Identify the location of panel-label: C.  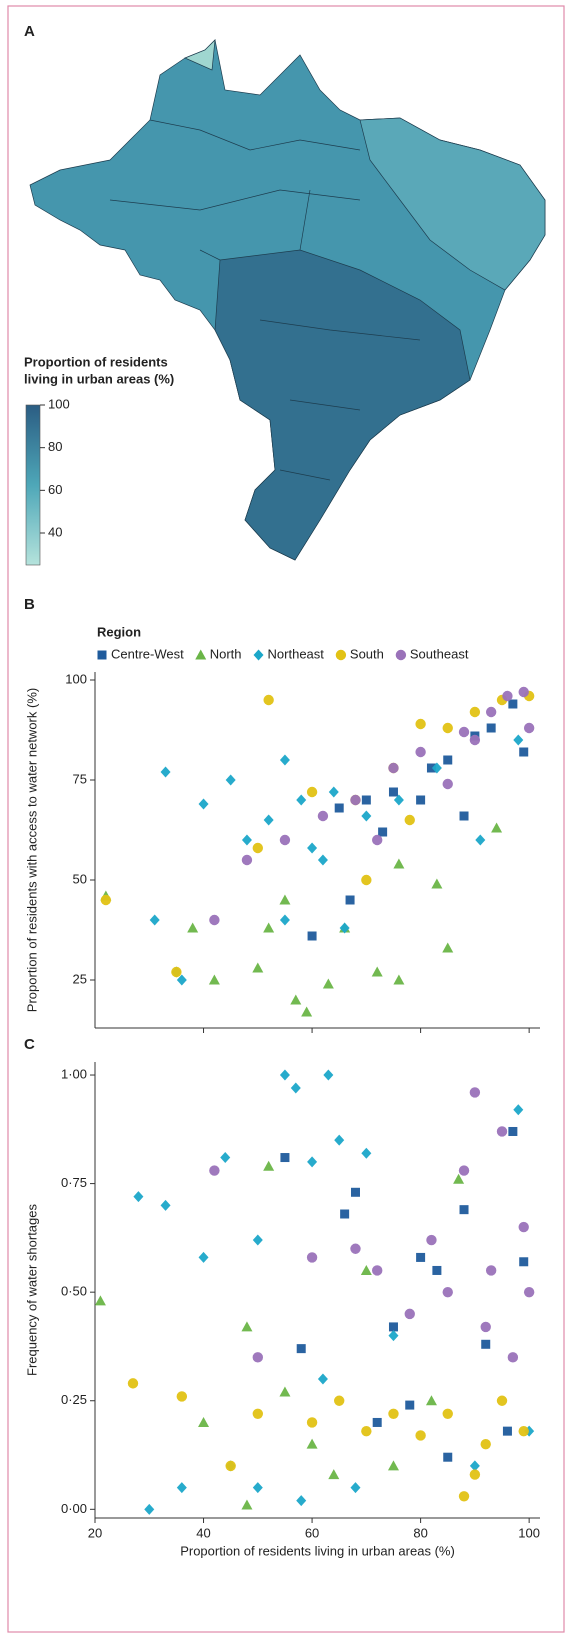
(29, 1044).